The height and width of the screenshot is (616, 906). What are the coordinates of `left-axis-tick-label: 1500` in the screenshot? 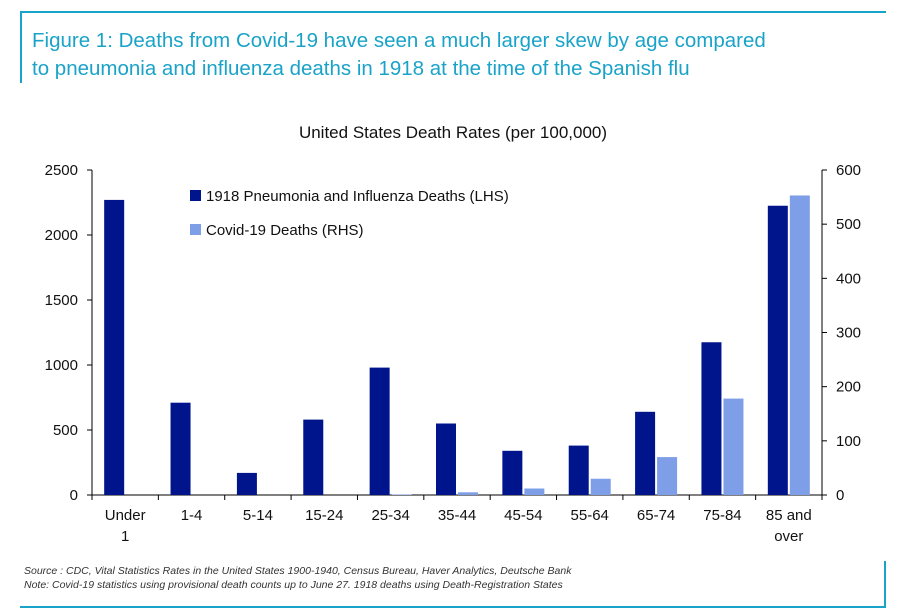 It's located at (61, 300).